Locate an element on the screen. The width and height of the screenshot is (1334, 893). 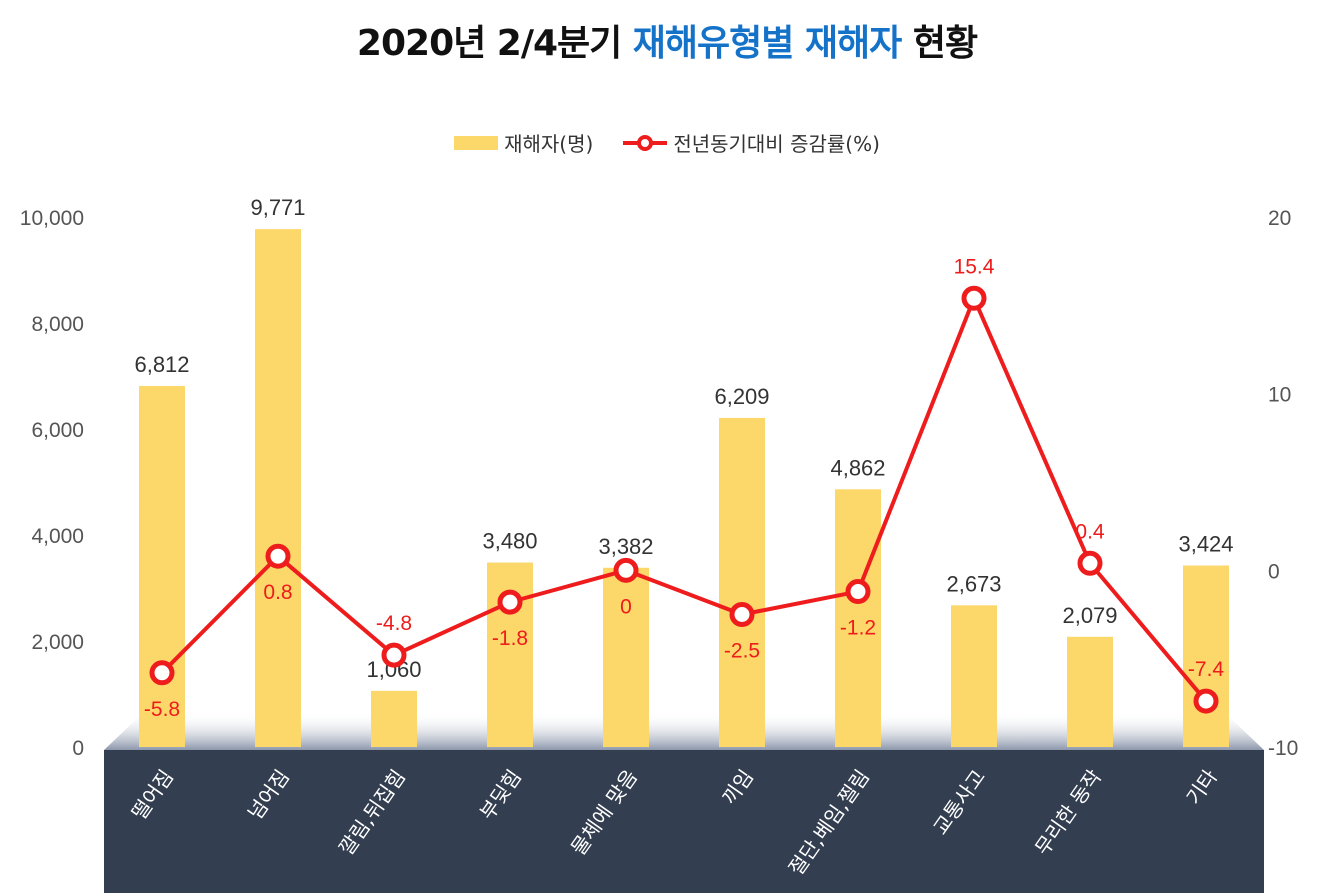
bar-value-label: 6,209 is located at coordinates (741, 396).